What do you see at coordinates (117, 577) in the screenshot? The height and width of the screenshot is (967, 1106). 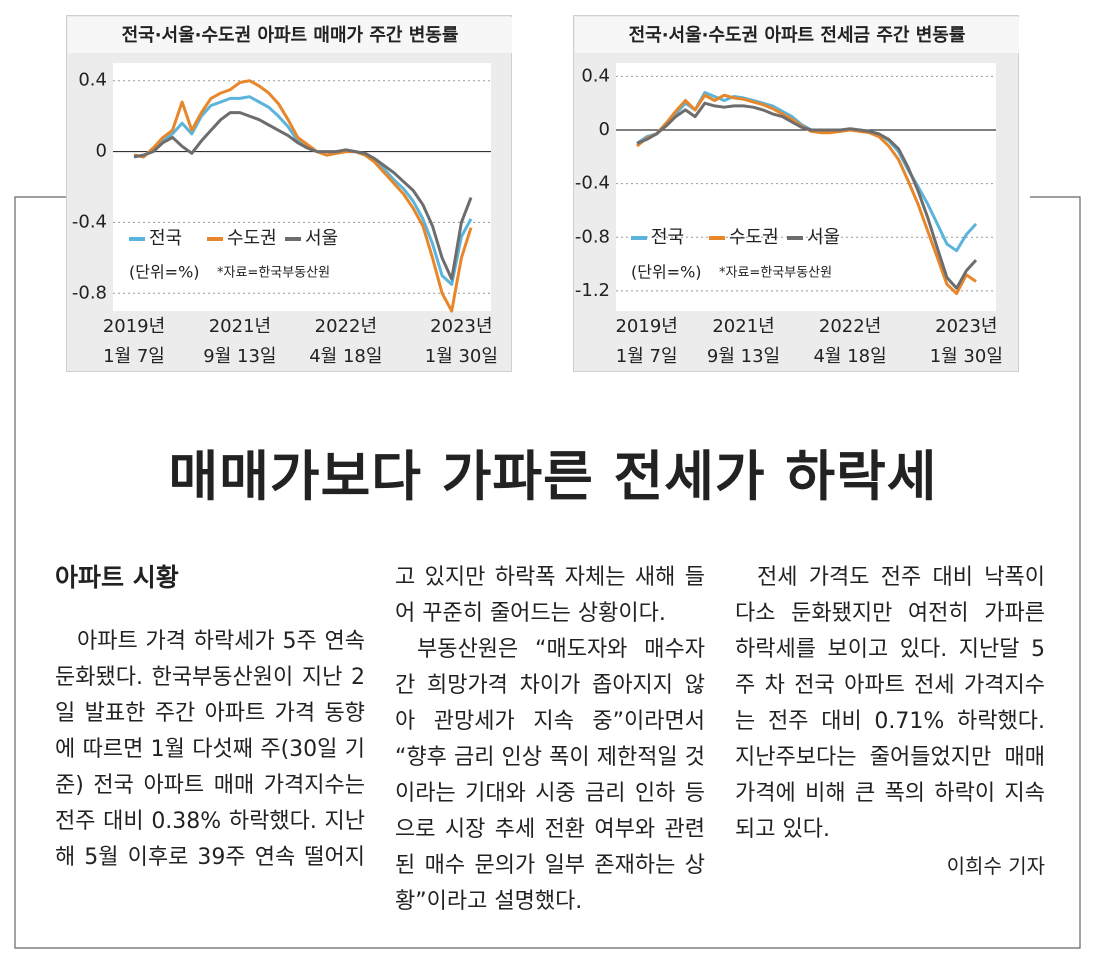 I see `subhead: 아파트 시황` at bounding box center [117, 577].